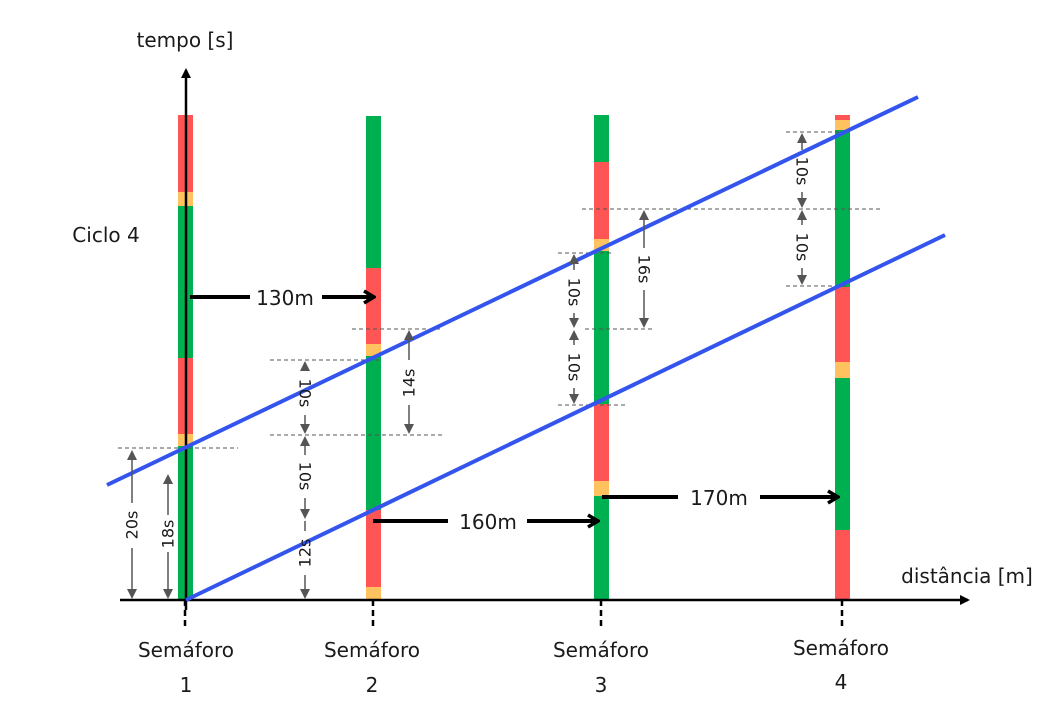 The height and width of the screenshot is (711, 1052). I want to click on signal-name-3: Semáforo, so click(601, 650).